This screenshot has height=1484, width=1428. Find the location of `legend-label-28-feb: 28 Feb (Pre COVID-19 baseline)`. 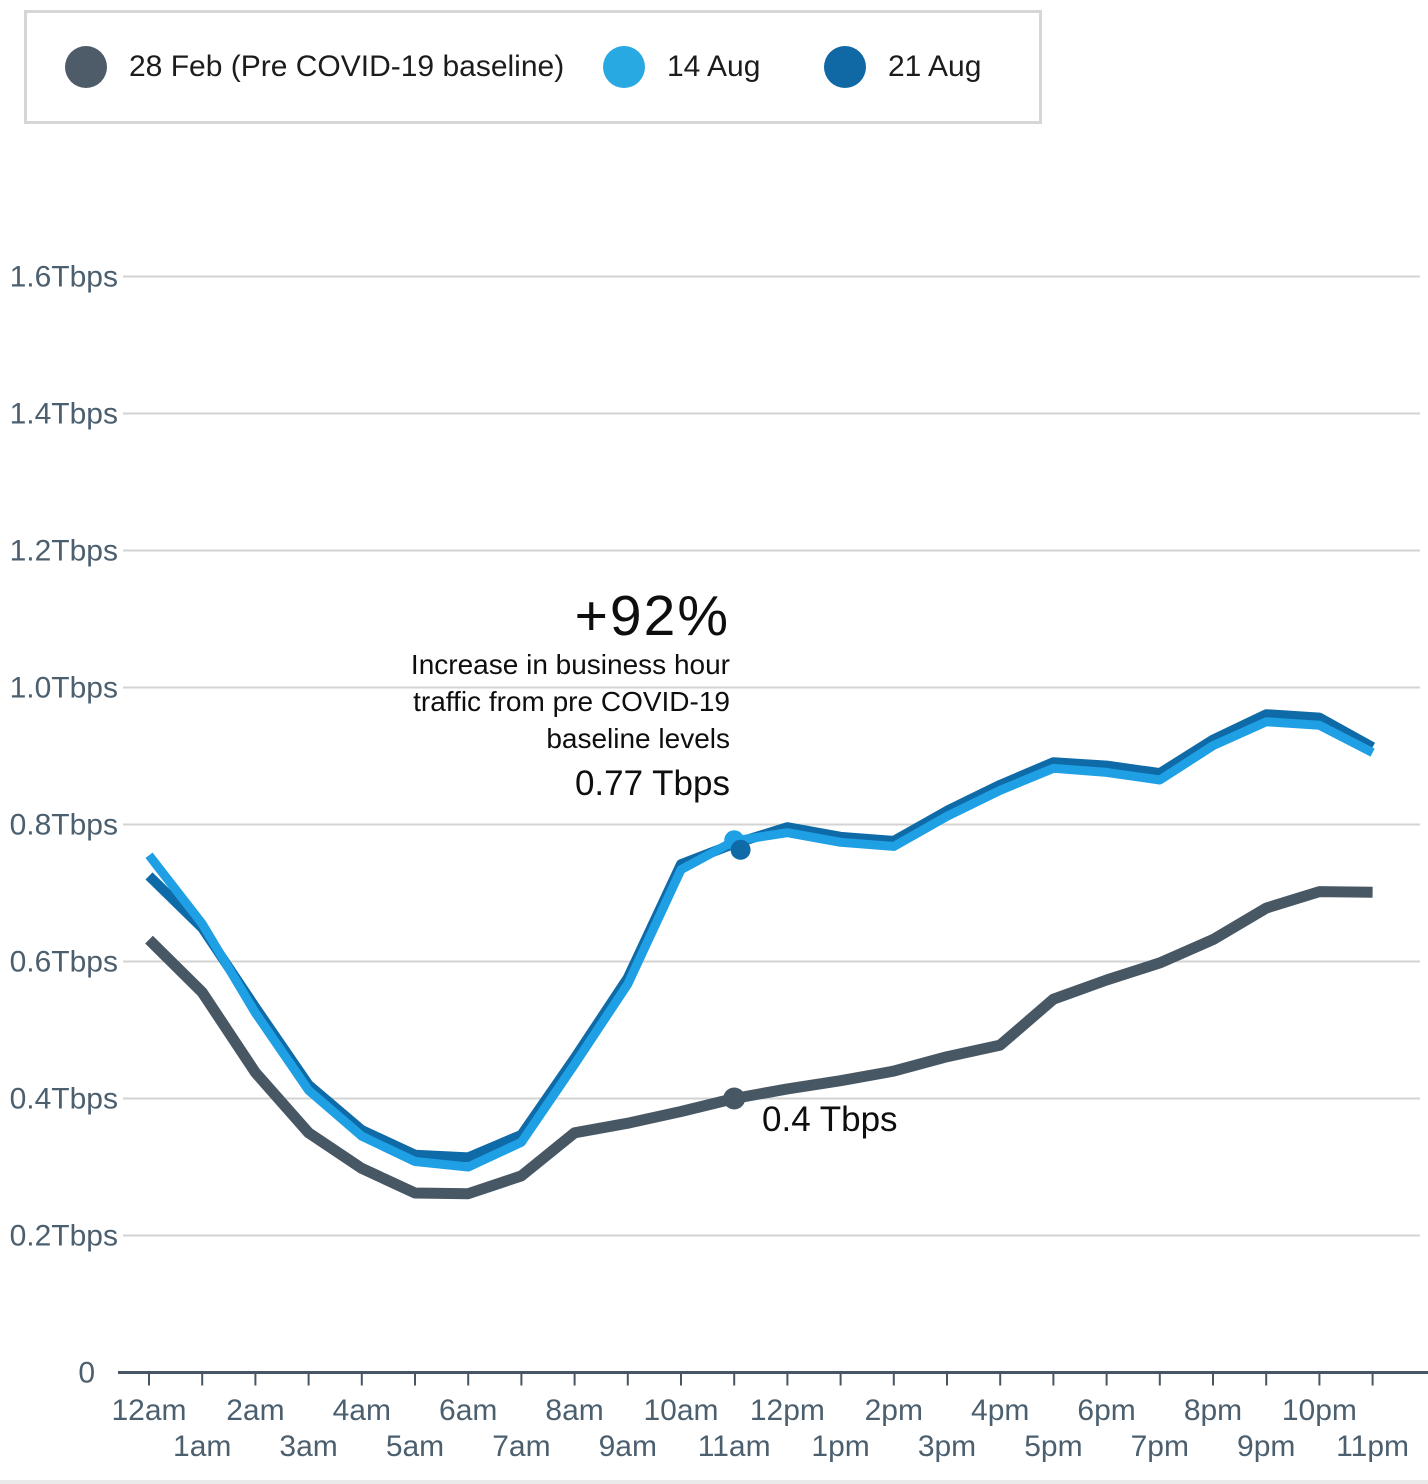

legend-label-28-feb: 28 Feb (Pre COVID-19 baseline) is located at coordinates (347, 66).